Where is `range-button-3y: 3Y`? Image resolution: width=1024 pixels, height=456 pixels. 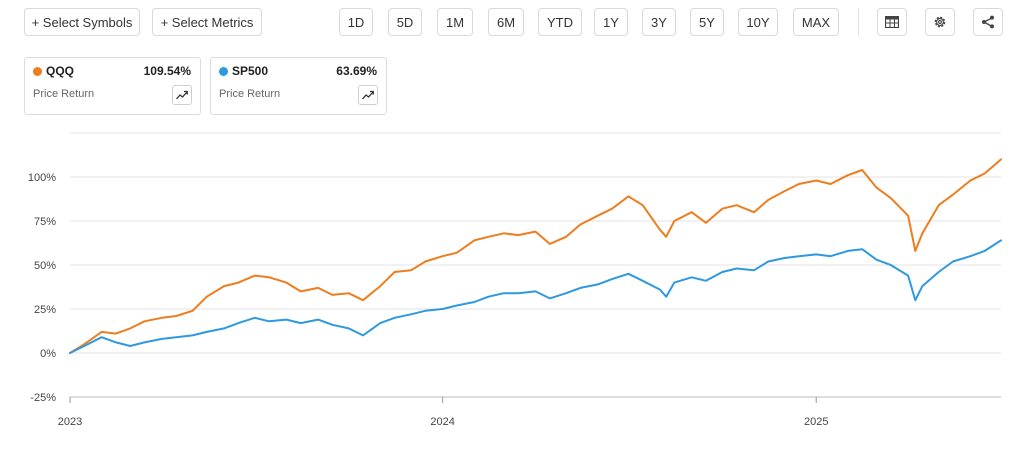 range-button-3y: 3Y is located at coordinates (659, 22).